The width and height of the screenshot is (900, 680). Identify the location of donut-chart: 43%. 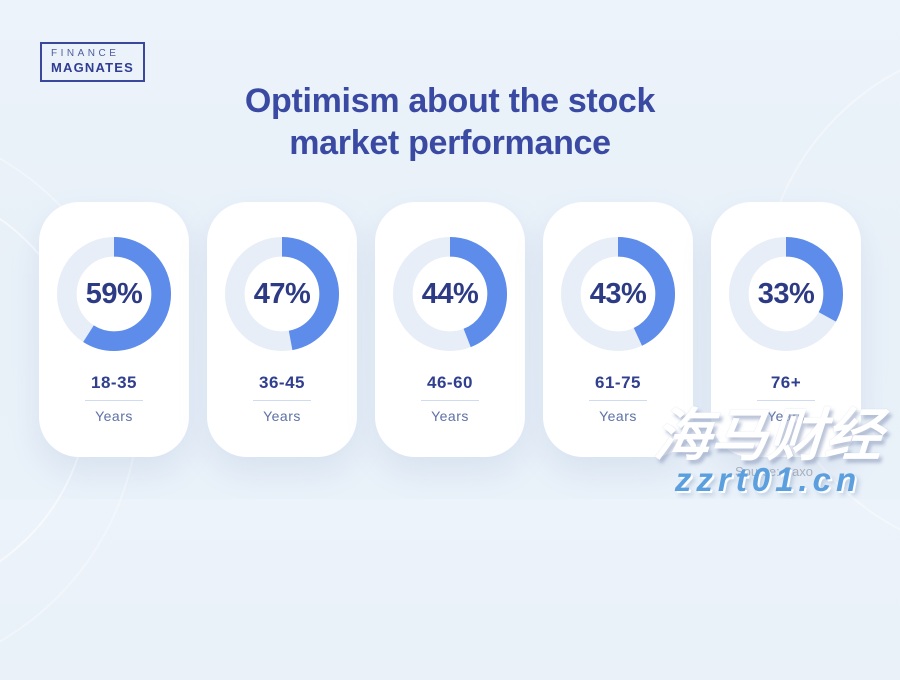
(618, 294).